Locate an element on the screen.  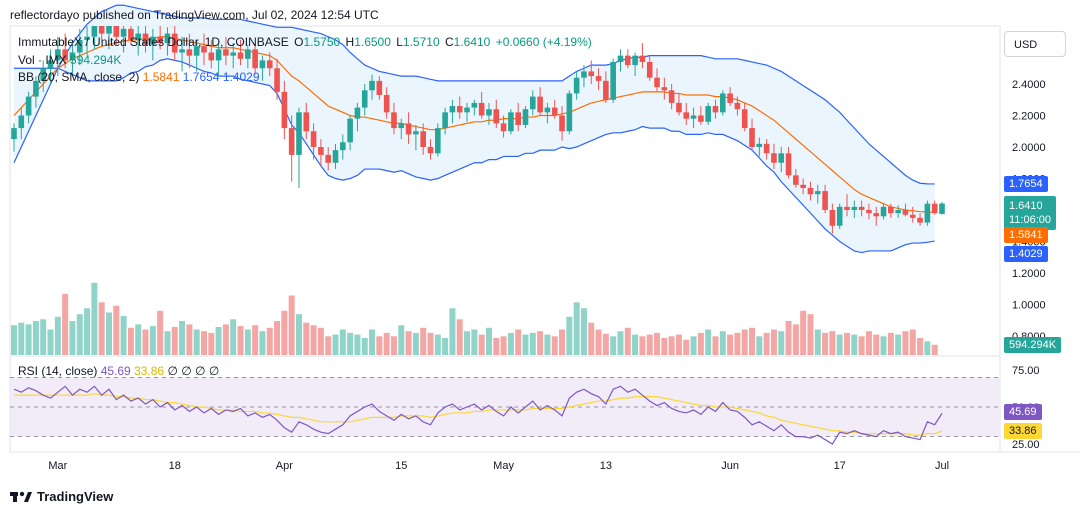
price-tick-label: 1.0000 is located at coordinates (1029, 306).